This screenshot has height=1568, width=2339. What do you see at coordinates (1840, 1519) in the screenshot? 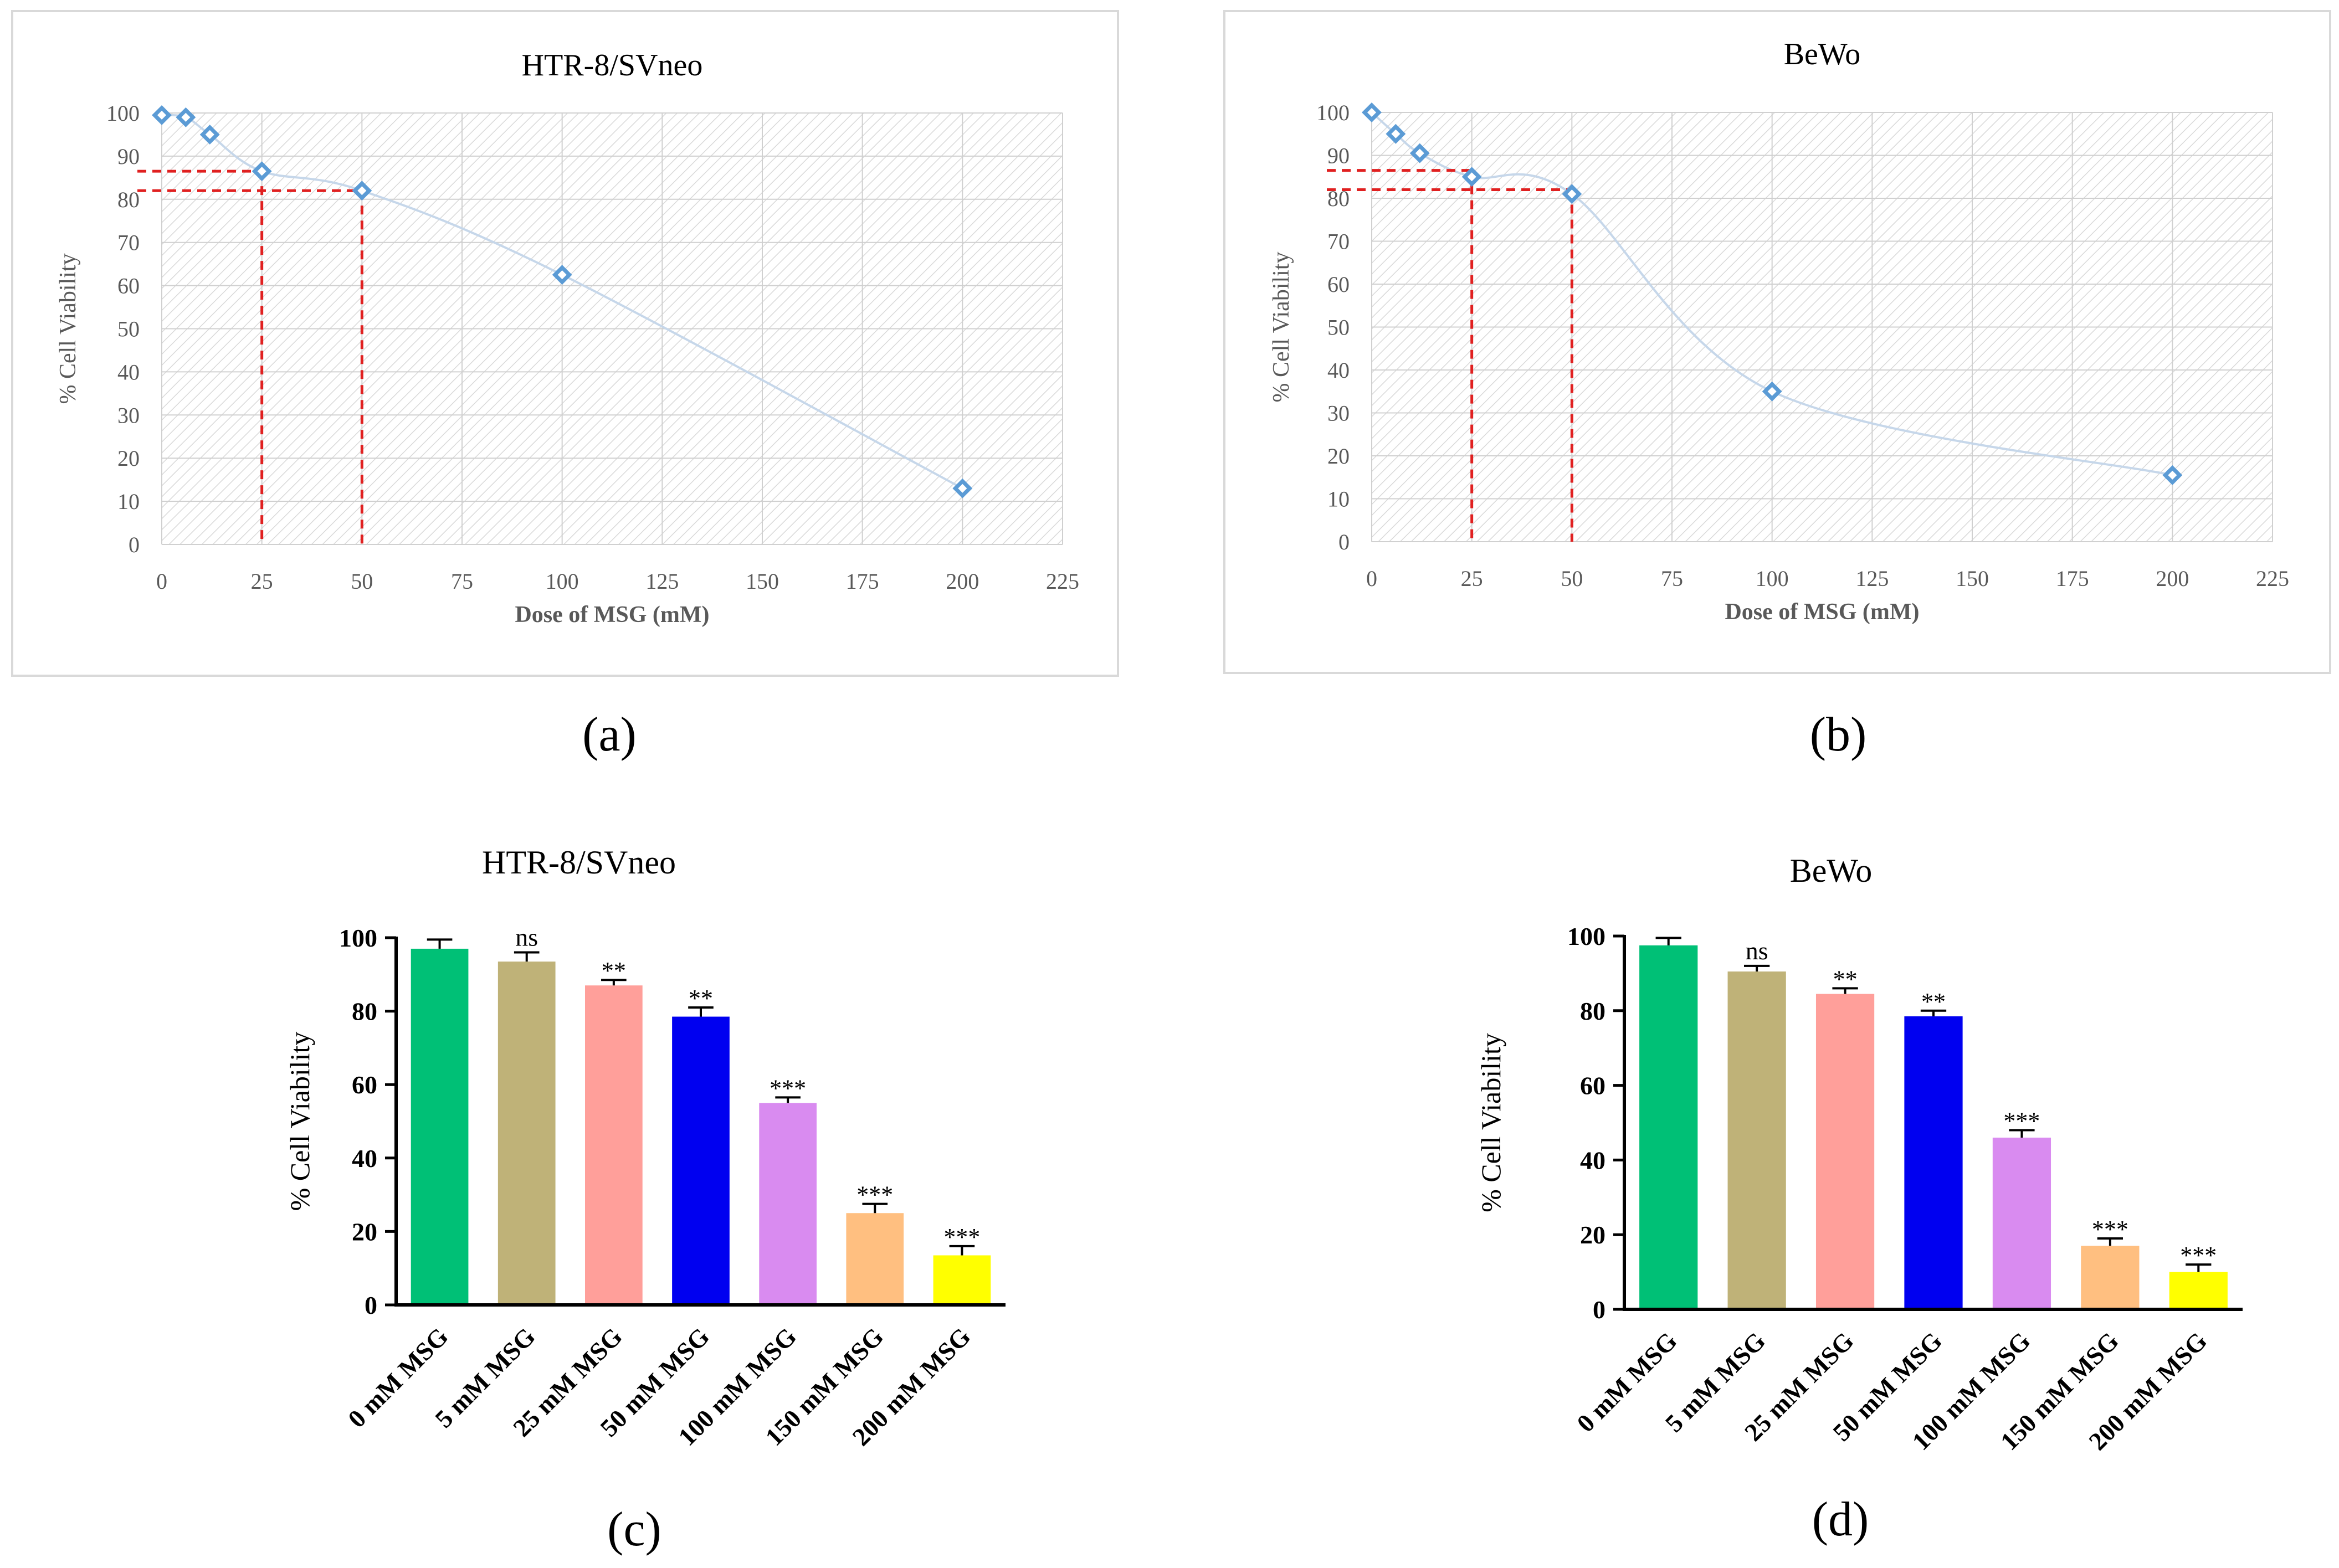
I see `panel-label-d: (d)` at bounding box center [1840, 1519].